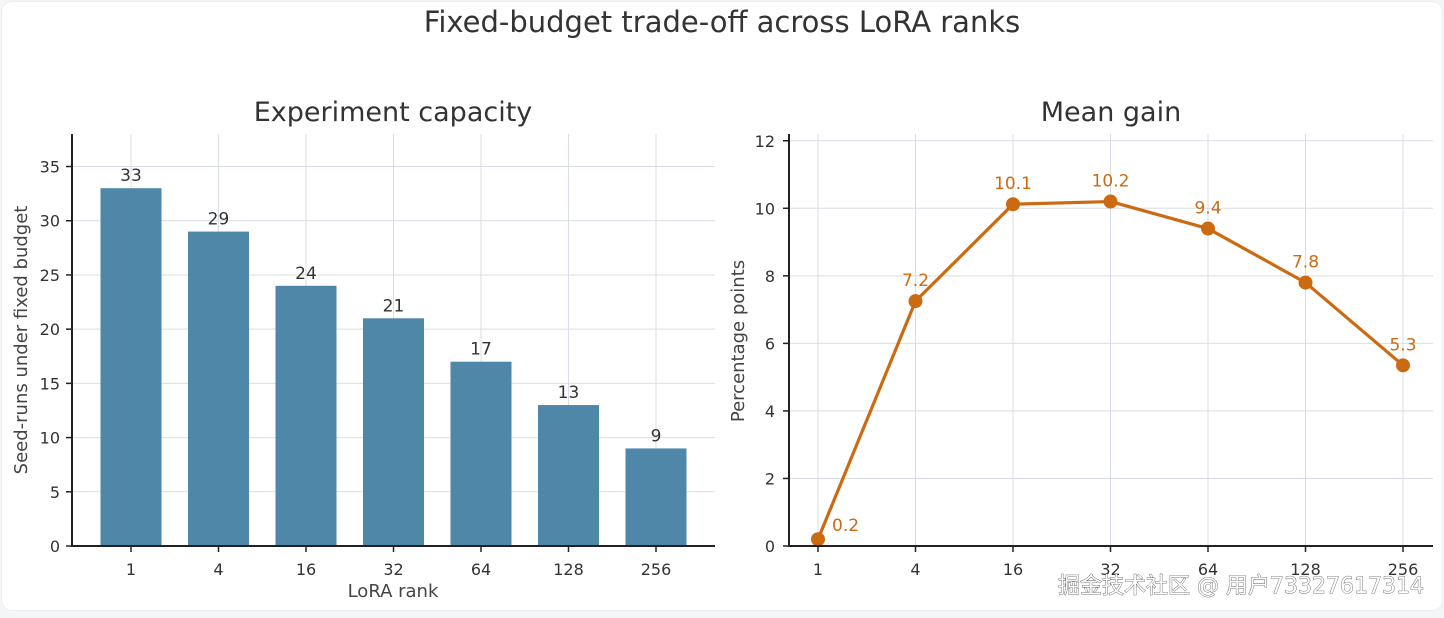 This screenshot has width=1444, height=618. What do you see at coordinates (770, 276) in the screenshot?
I see `line-ytick-label-8: 8` at bounding box center [770, 276].